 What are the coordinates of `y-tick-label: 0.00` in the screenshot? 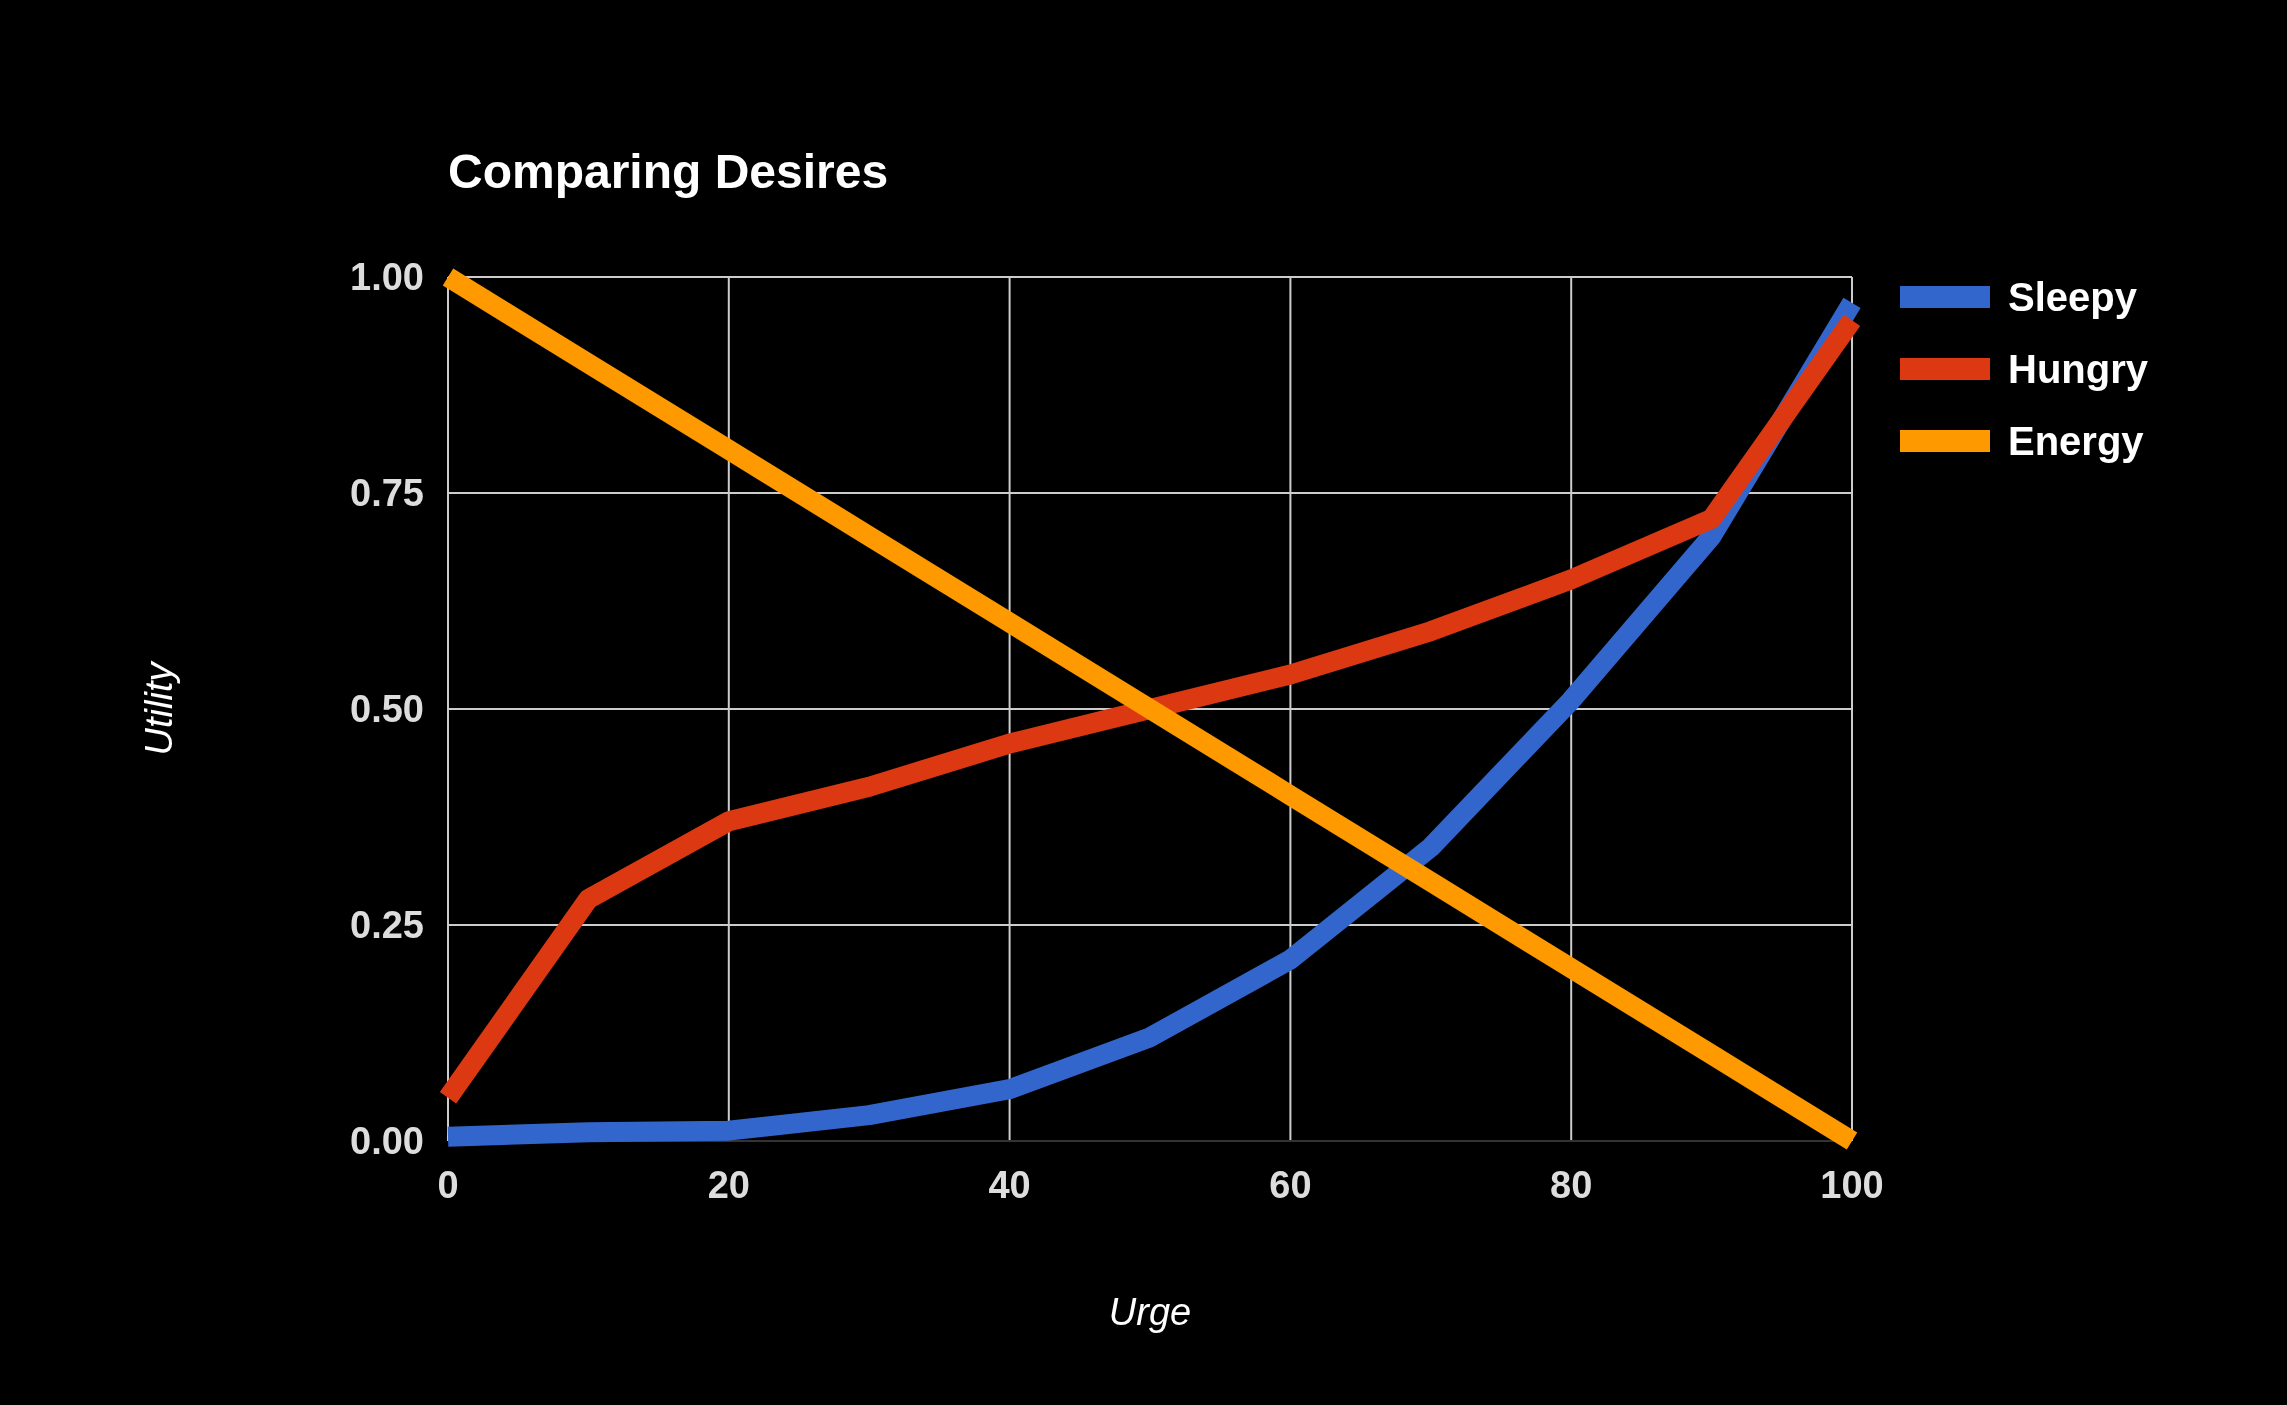 It's located at (387, 1141).